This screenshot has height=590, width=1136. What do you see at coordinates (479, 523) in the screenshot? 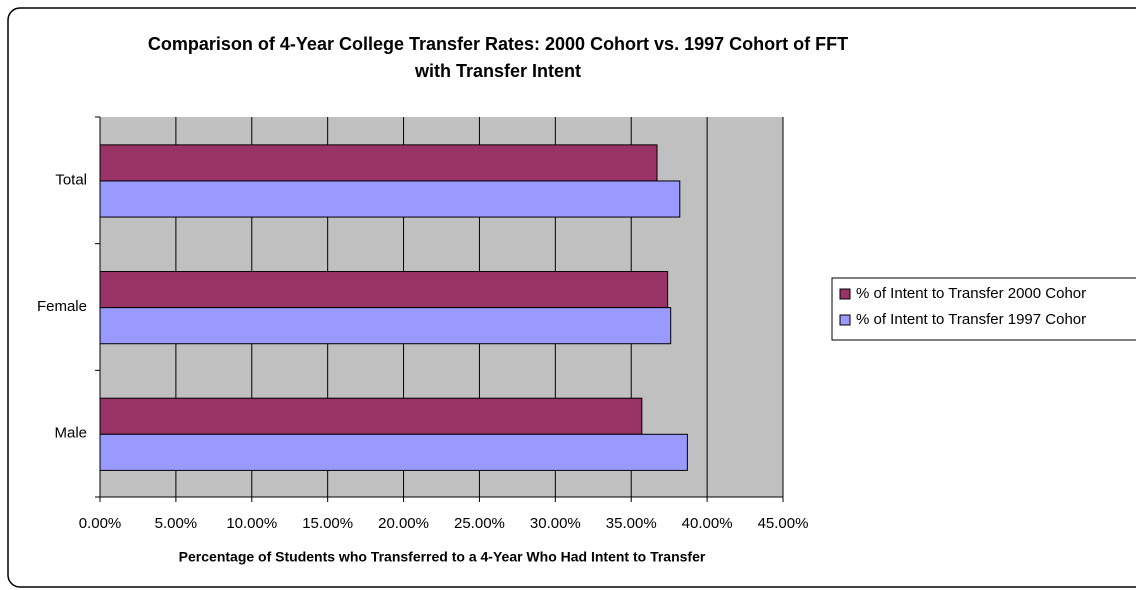
I see `x-tick-label: 25.00%` at bounding box center [479, 523].